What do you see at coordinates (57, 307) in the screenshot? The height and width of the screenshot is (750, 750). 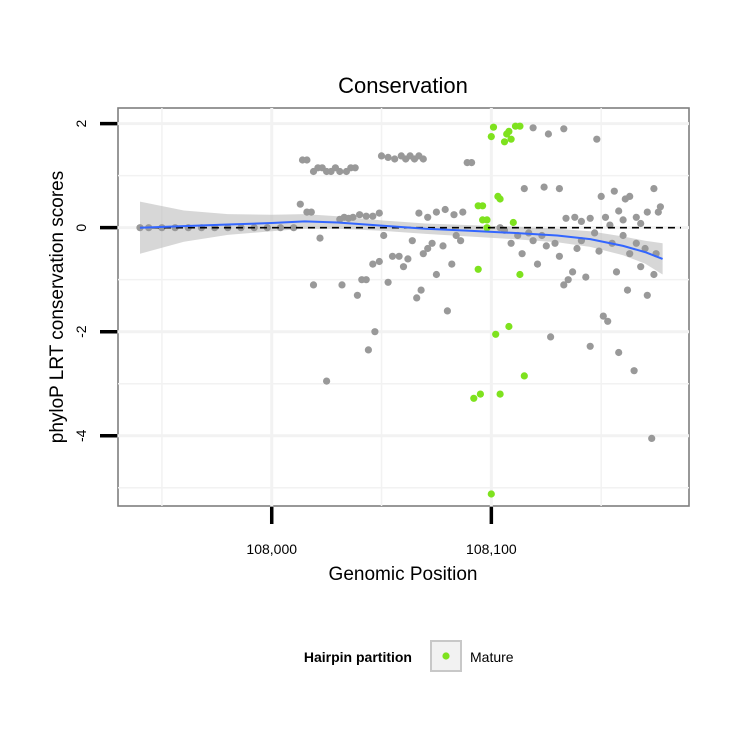 I see `y-axis-title: phyloP LRT conservation scores` at bounding box center [57, 307].